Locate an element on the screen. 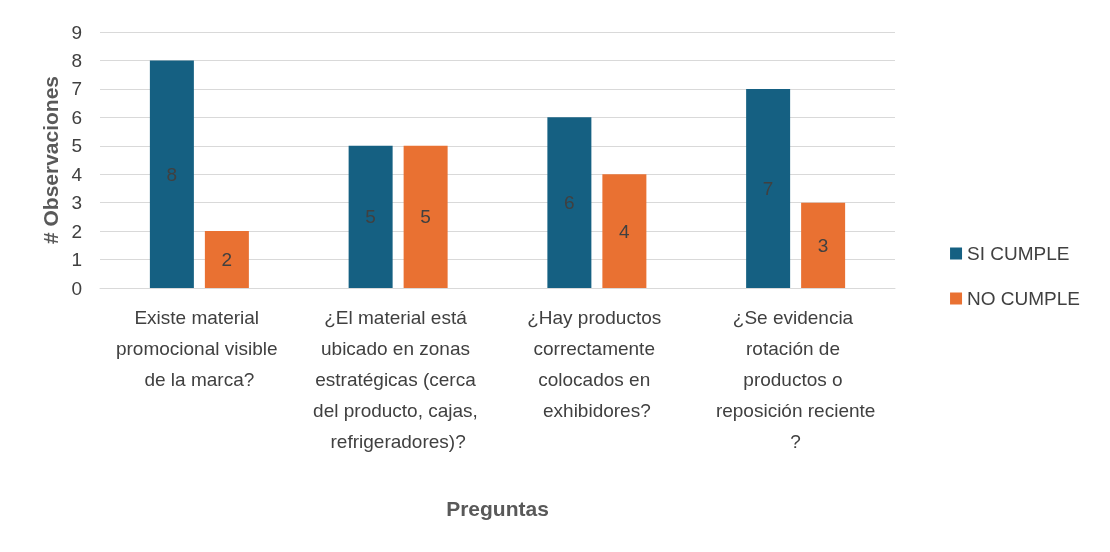 This screenshot has height=552, width=1110. data-label: 2 is located at coordinates (227, 260).